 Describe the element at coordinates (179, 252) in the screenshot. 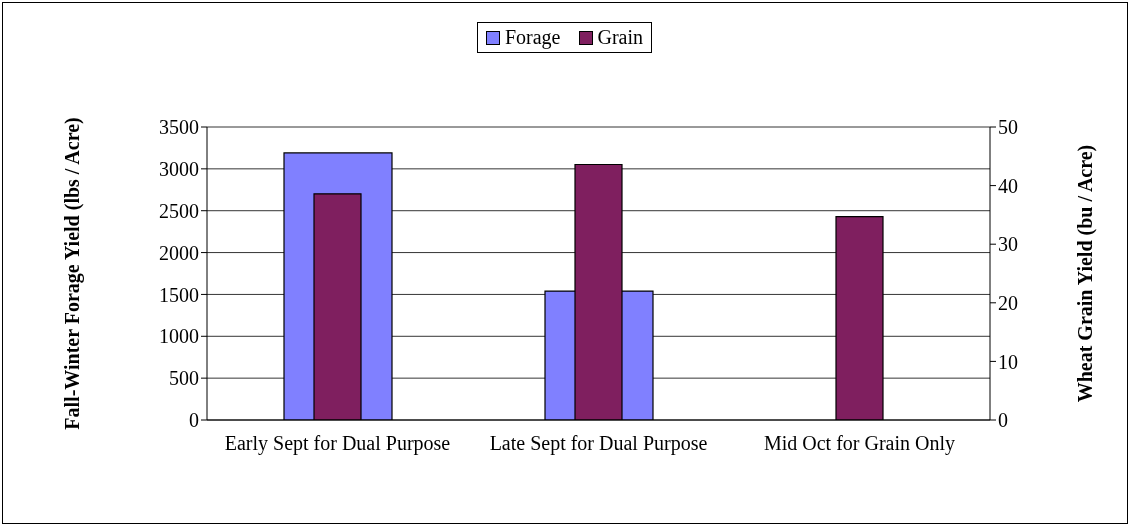

I see `y-tick-label: 2000` at that location.